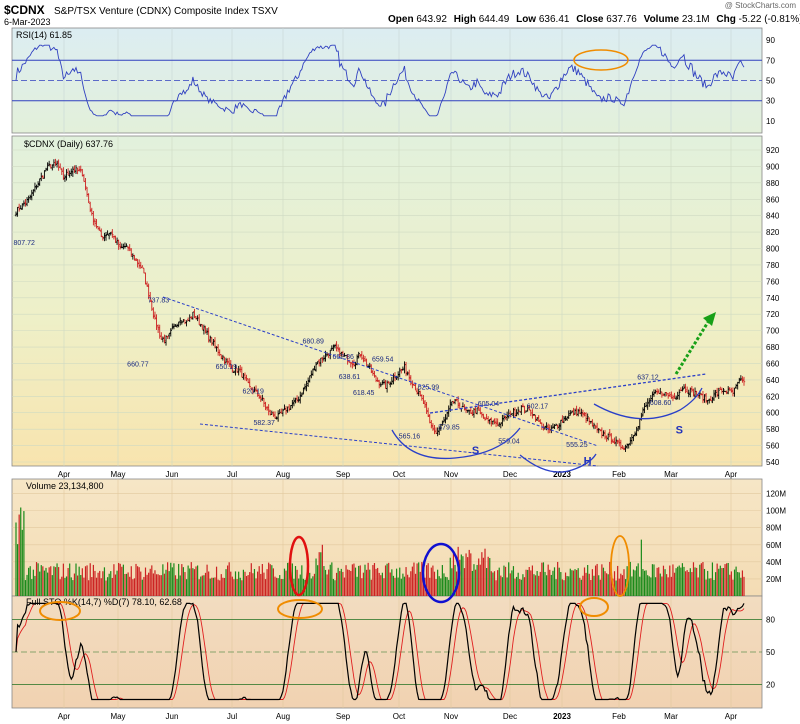  I want to click on rsi-tick-label: 70, so click(770, 60).